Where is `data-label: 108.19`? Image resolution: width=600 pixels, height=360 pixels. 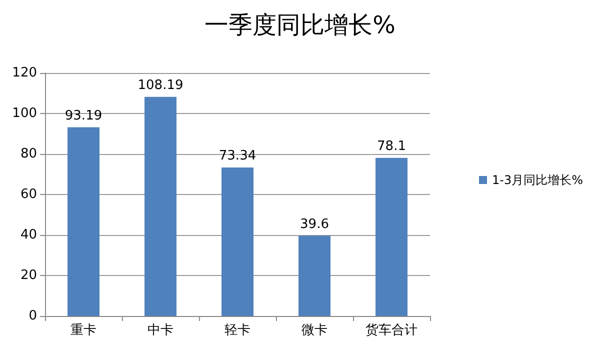 data-label: 108.19 is located at coordinates (161, 85).